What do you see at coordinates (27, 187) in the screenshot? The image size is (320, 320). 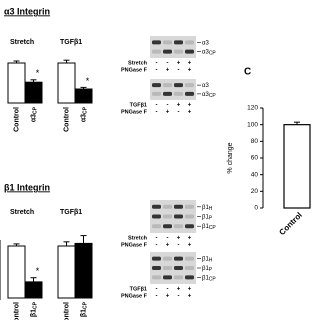 I see `panel-title: β1 Integrin` at bounding box center [27, 187].